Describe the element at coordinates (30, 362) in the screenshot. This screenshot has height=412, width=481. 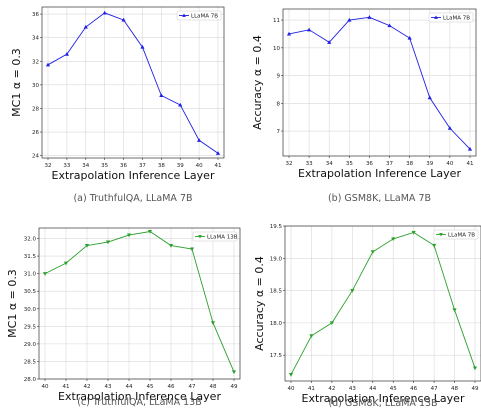
I see `y-tick-label: 28.5` at that location.